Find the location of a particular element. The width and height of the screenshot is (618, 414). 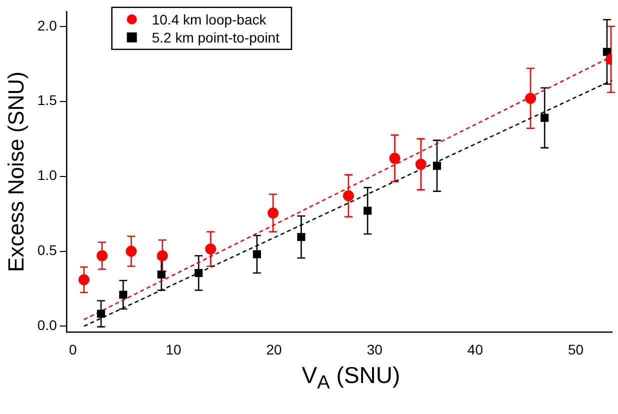

x-tick-label: 30 is located at coordinates (374, 349).